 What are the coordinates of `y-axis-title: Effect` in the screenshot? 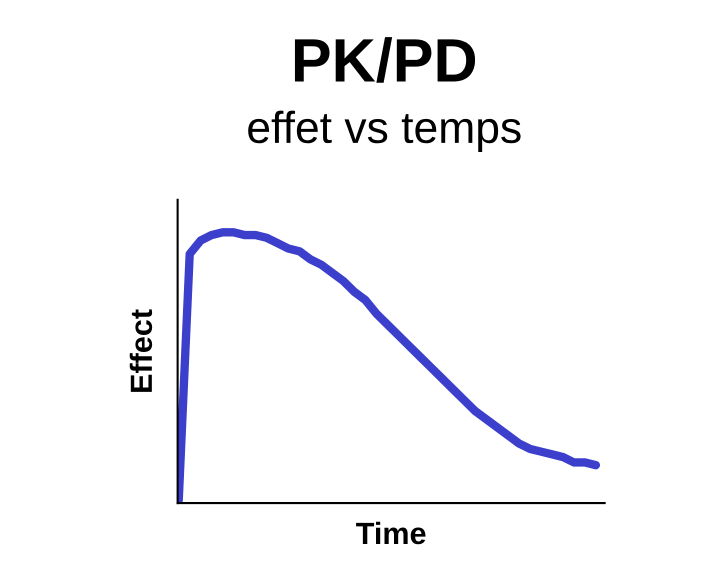 It's located at (141, 350).